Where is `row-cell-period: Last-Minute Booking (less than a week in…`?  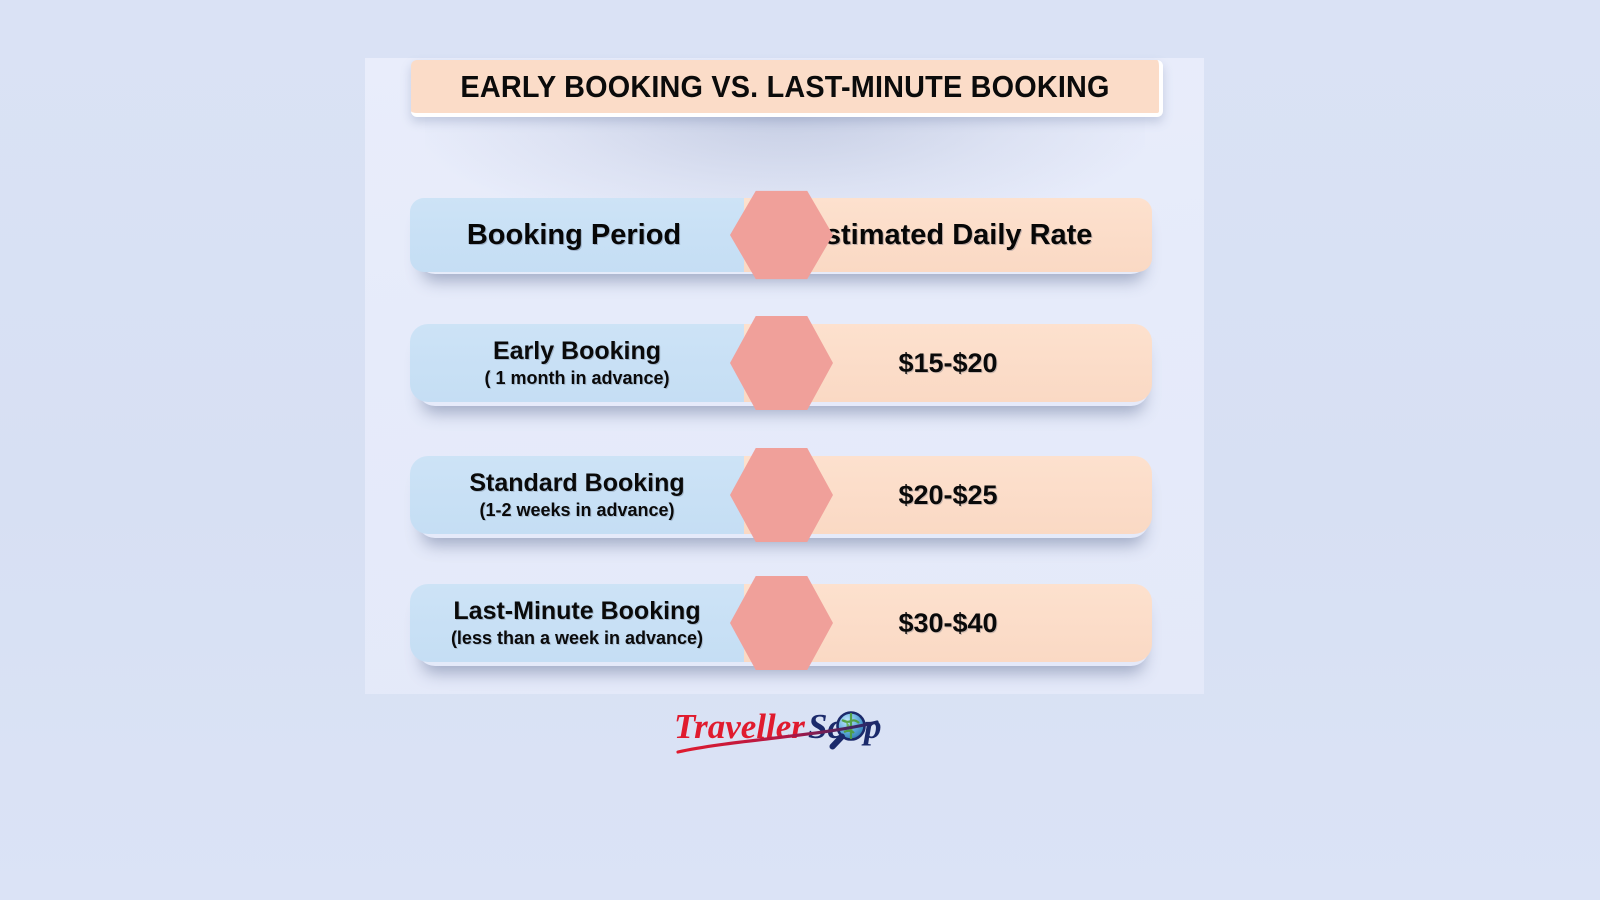 row-cell-period: Last-Minute Booking (less than a week in… is located at coordinates (577, 623).